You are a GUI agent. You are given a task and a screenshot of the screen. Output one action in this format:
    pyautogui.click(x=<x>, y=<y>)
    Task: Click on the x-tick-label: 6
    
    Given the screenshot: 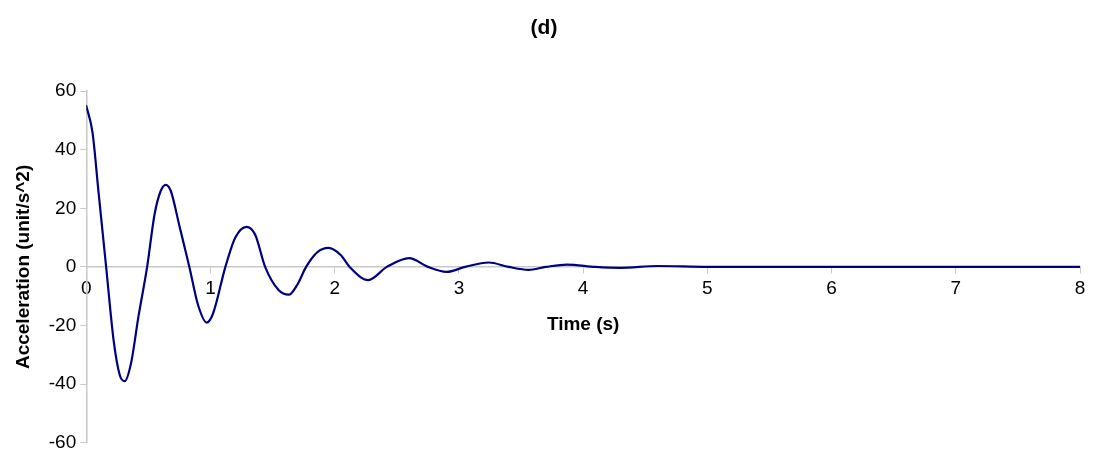 What is the action you would take?
    pyautogui.click(x=831, y=287)
    